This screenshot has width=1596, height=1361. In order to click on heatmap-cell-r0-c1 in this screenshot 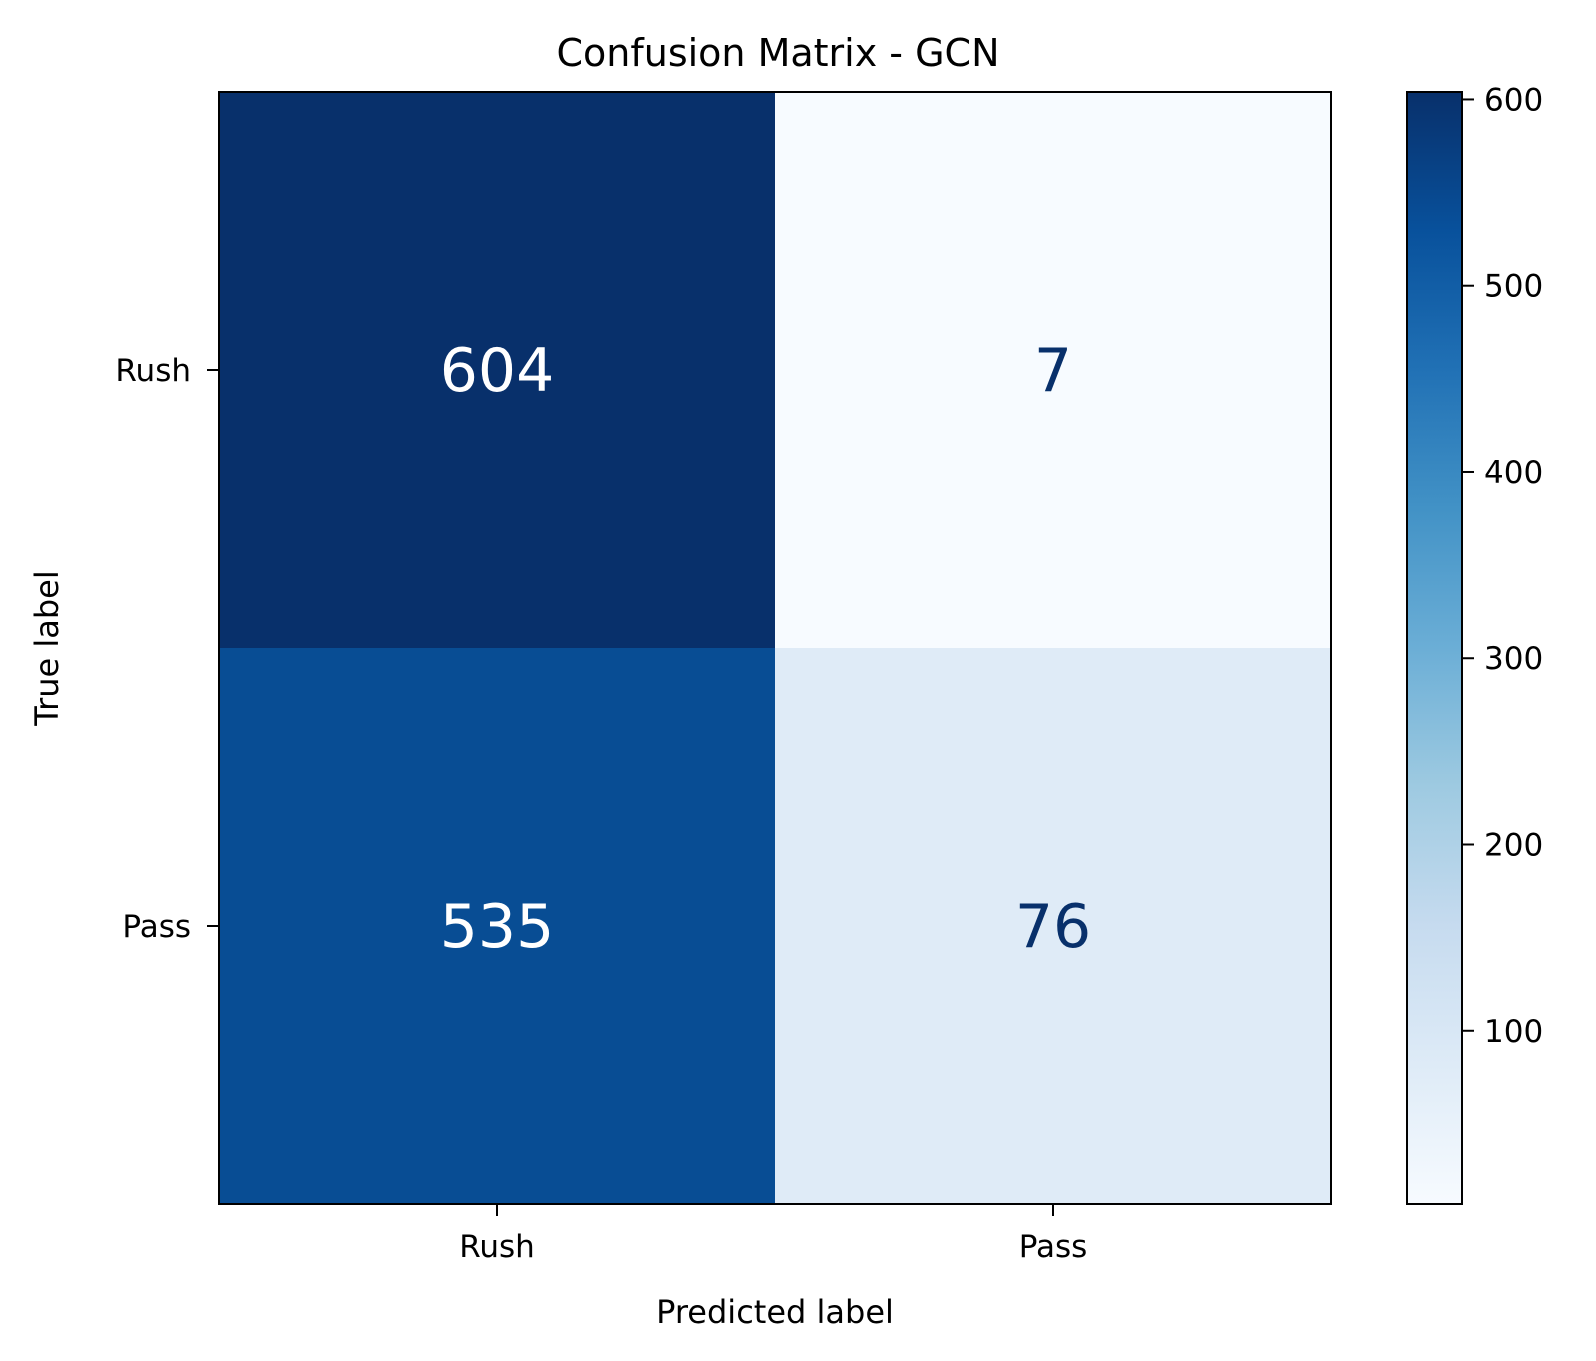, I will do `click(1053, 370)`.